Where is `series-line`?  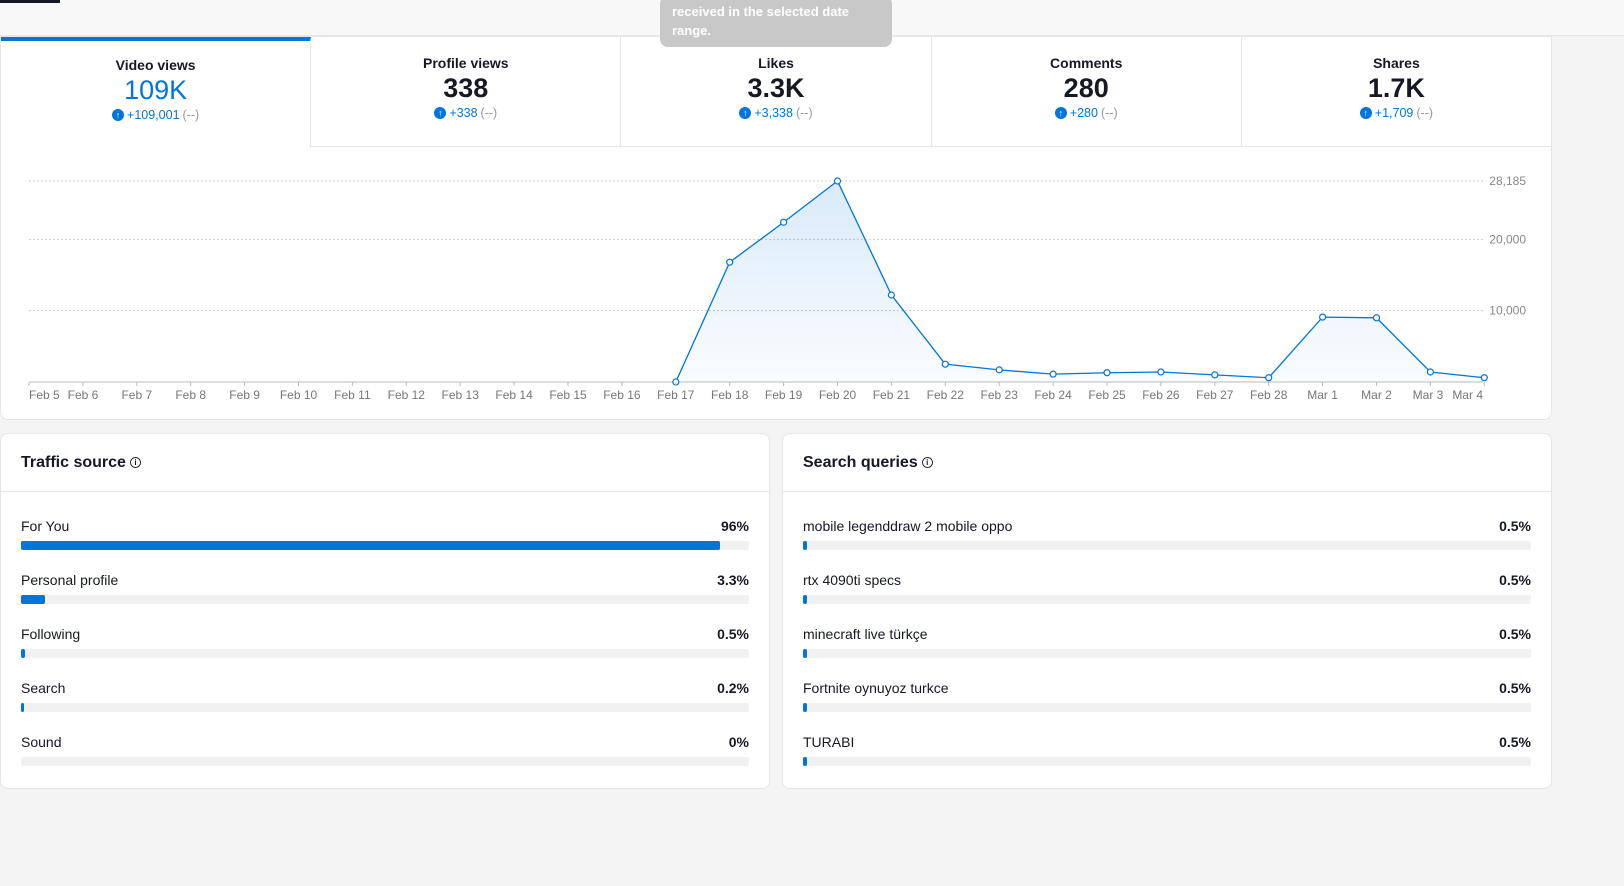 series-line is located at coordinates (1080, 281).